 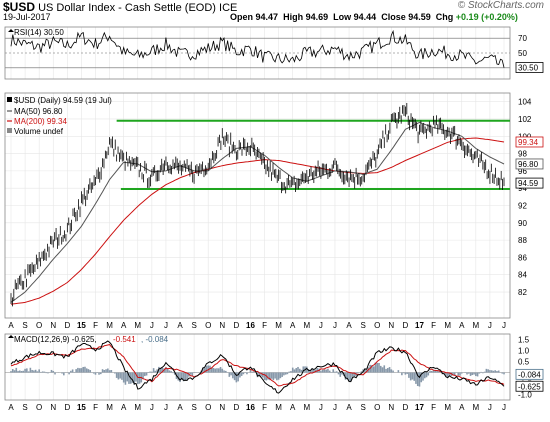 I want to click on price-y-tick-label: 90, so click(x=522, y=223).